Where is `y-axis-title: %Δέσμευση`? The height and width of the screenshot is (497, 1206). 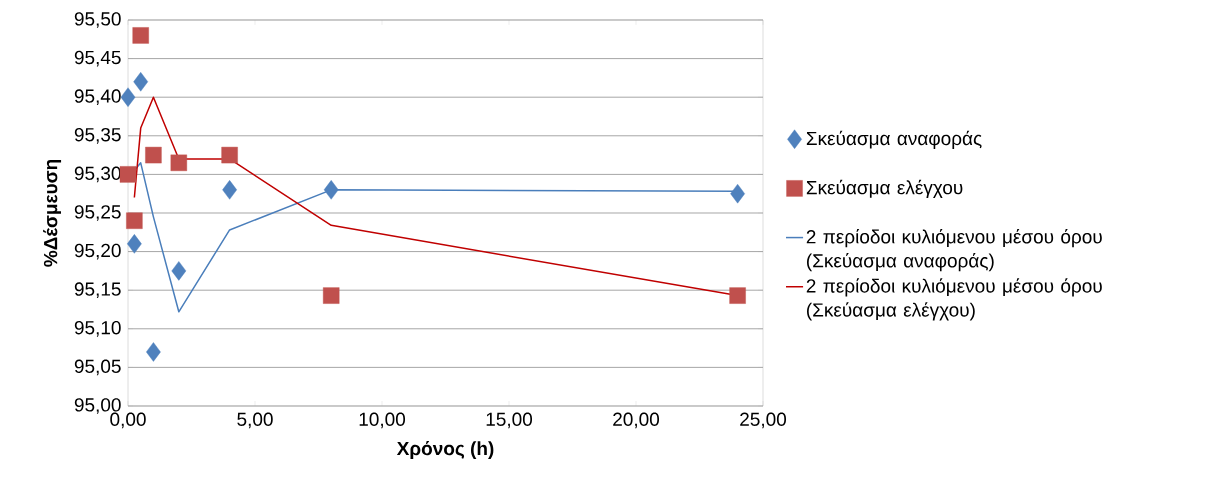 y-axis-title: %Δέσμευση is located at coordinates (52, 213).